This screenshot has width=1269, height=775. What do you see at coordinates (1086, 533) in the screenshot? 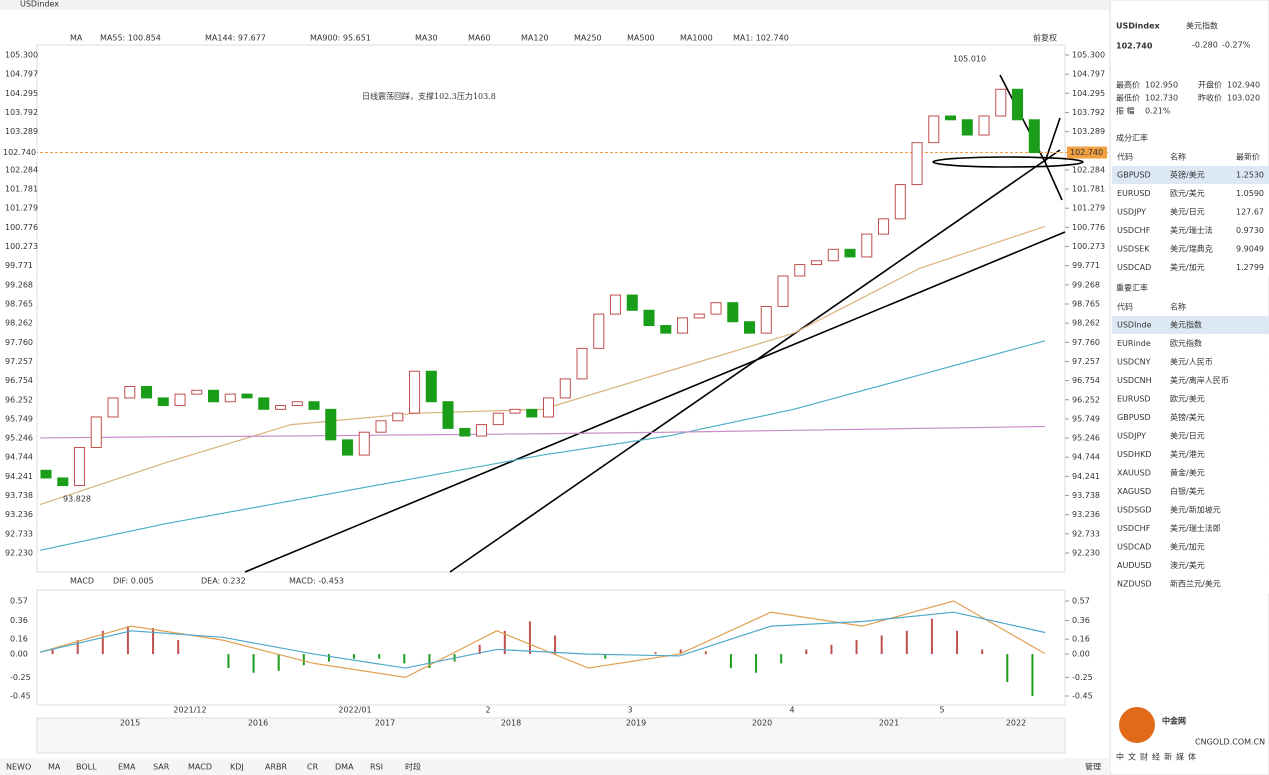
I see `y-tick-label: 92.733` at bounding box center [1086, 533].